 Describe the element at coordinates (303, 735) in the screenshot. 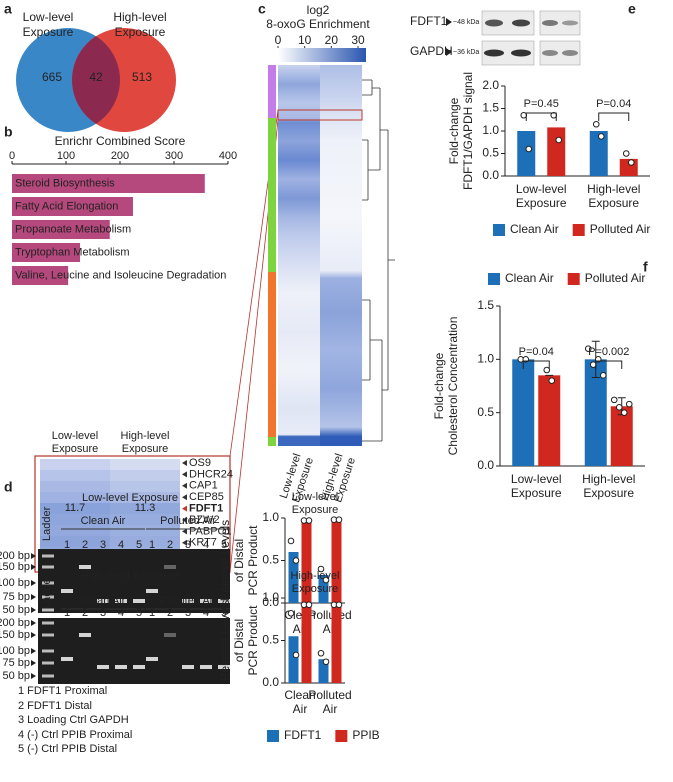

I see `legend-label: FDFT1` at that location.